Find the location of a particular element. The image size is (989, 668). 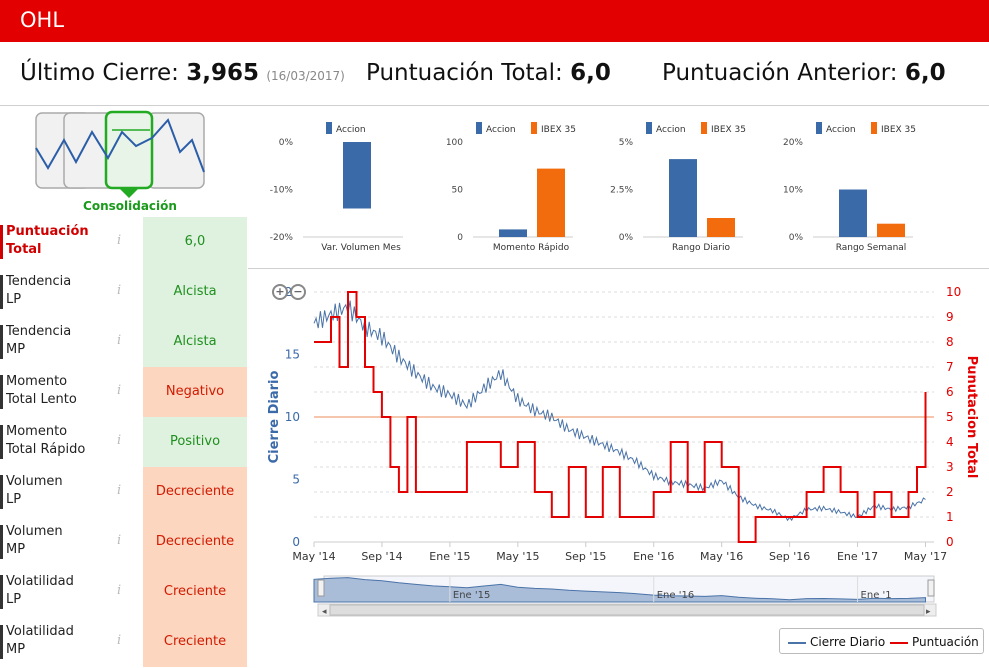

navigator-label: Ene '1 is located at coordinates (876, 595).